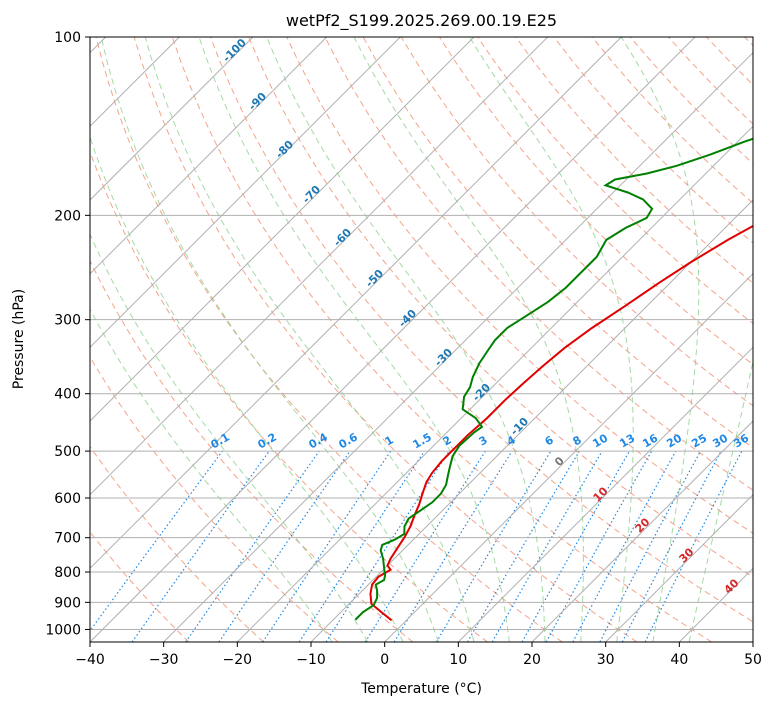  Describe the element at coordinates (600, 440) in the screenshot. I see `mixing-ratio-label: 10` at that location.